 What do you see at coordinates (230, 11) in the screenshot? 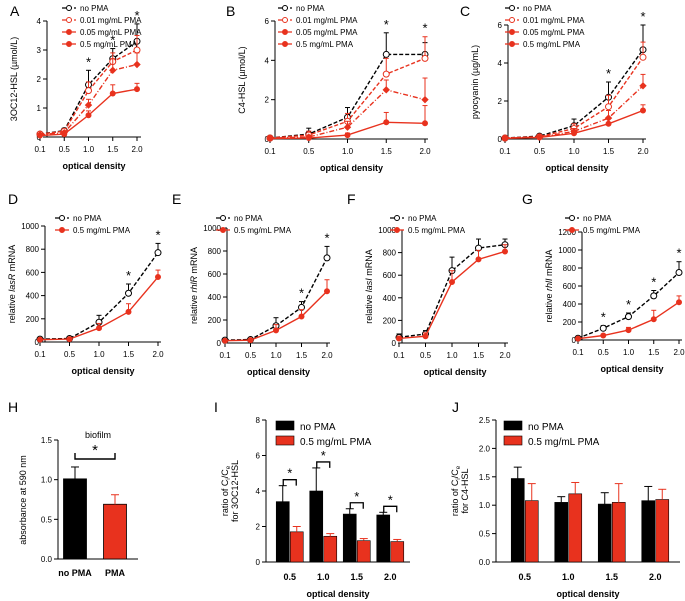
I see `panel-label-B: B` at bounding box center [230, 11].